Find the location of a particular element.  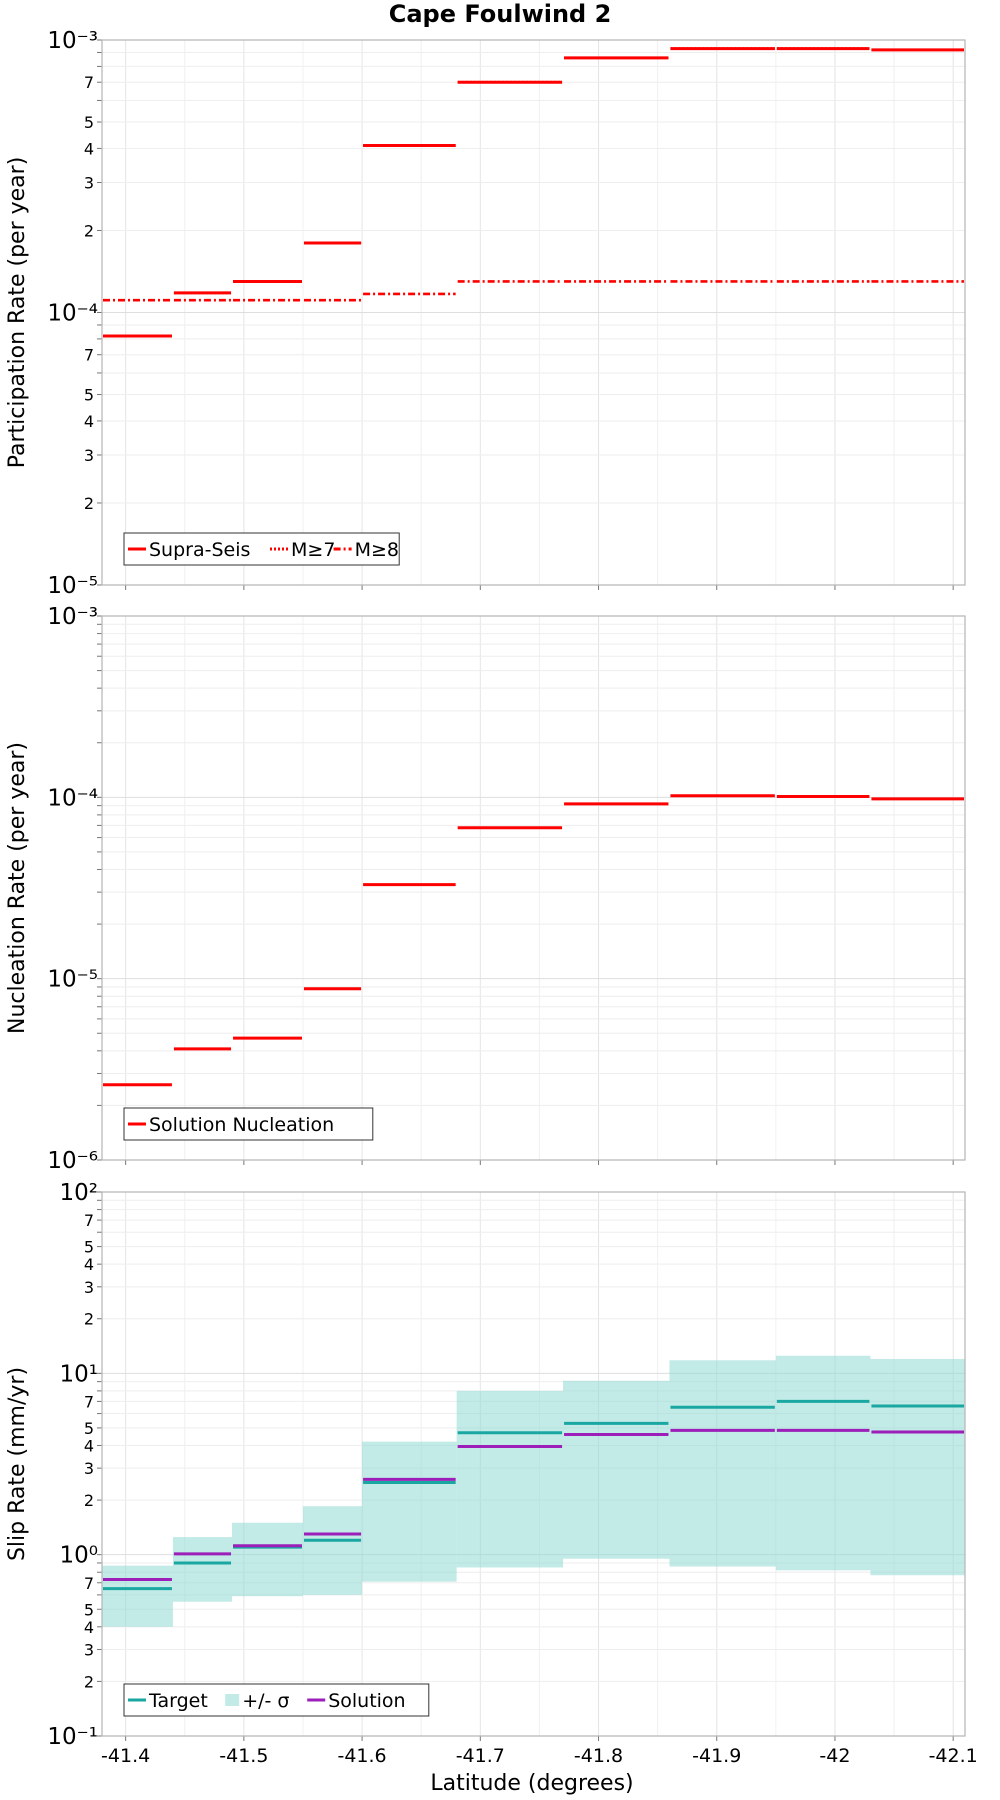

legend-label: M≥8 is located at coordinates (377, 550).